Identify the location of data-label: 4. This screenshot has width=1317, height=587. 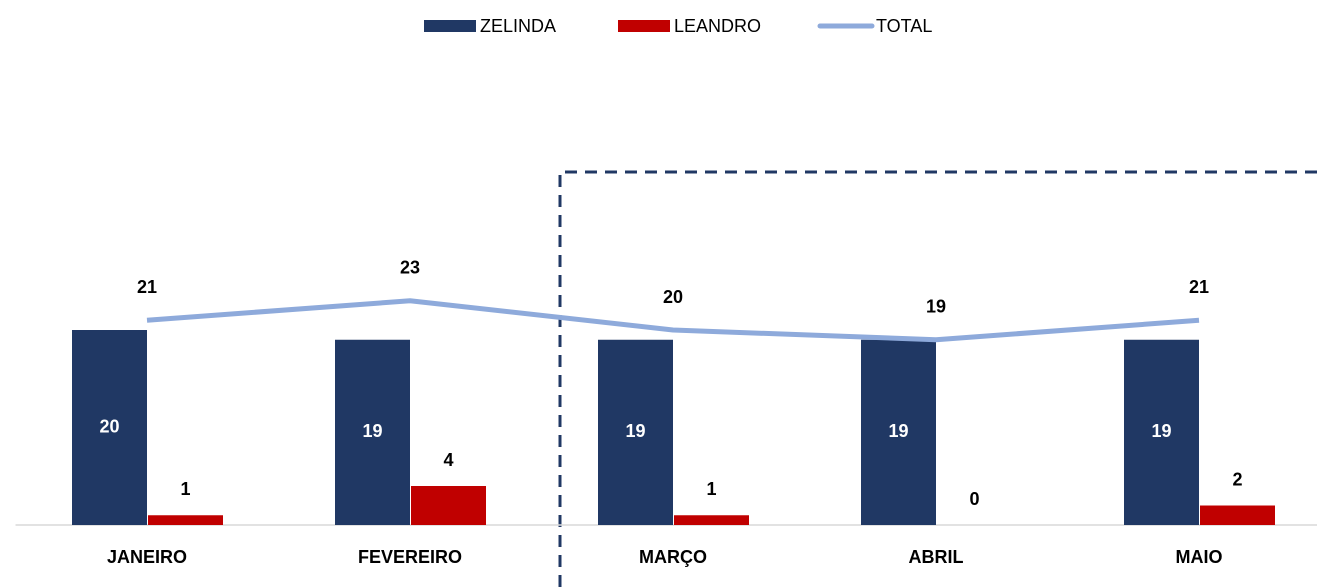
(448, 460).